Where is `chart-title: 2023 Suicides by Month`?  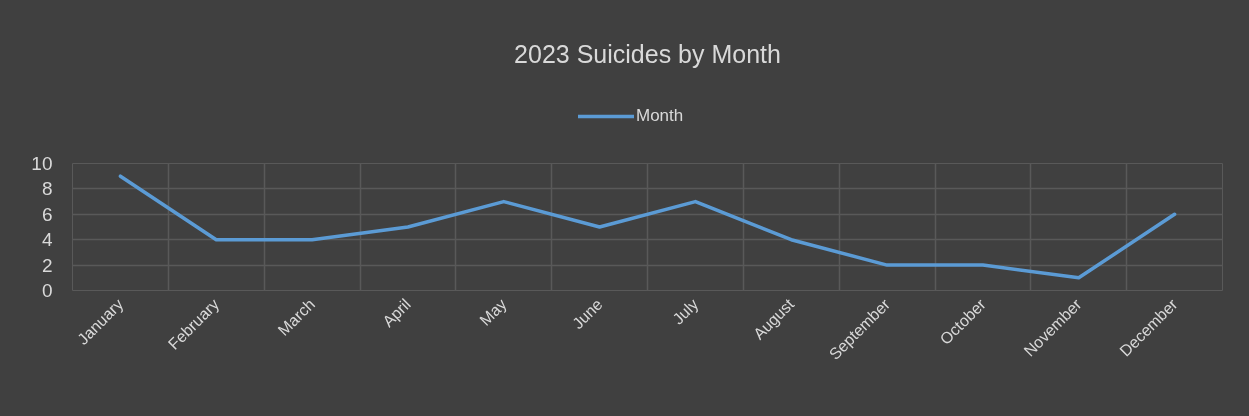 chart-title: 2023 Suicides by Month is located at coordinates (647, 53).